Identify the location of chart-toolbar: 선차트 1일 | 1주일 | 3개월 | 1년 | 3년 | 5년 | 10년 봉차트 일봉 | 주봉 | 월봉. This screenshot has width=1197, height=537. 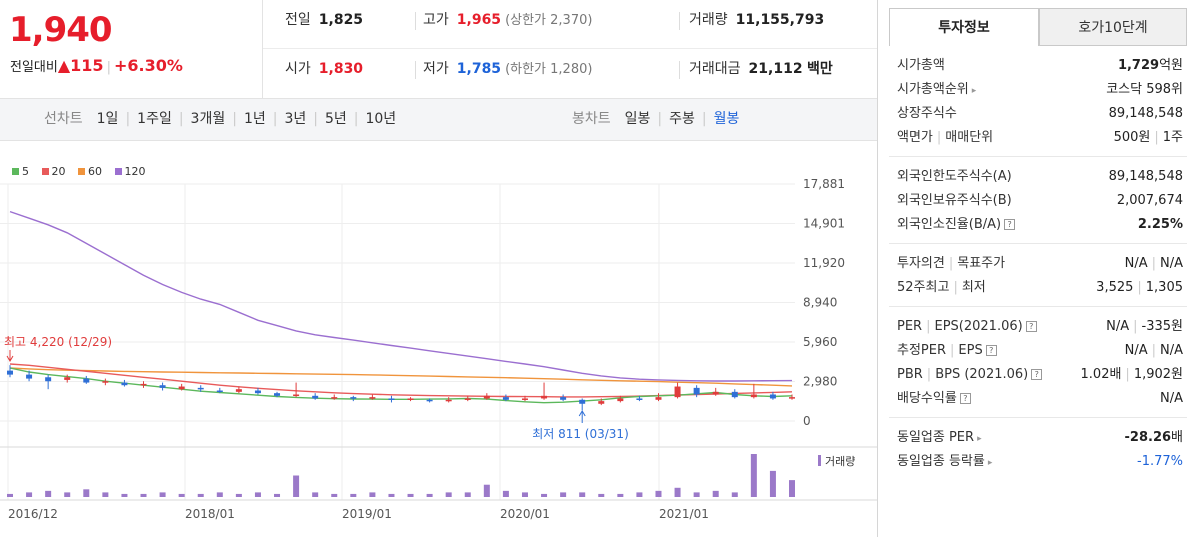
(438, 120).